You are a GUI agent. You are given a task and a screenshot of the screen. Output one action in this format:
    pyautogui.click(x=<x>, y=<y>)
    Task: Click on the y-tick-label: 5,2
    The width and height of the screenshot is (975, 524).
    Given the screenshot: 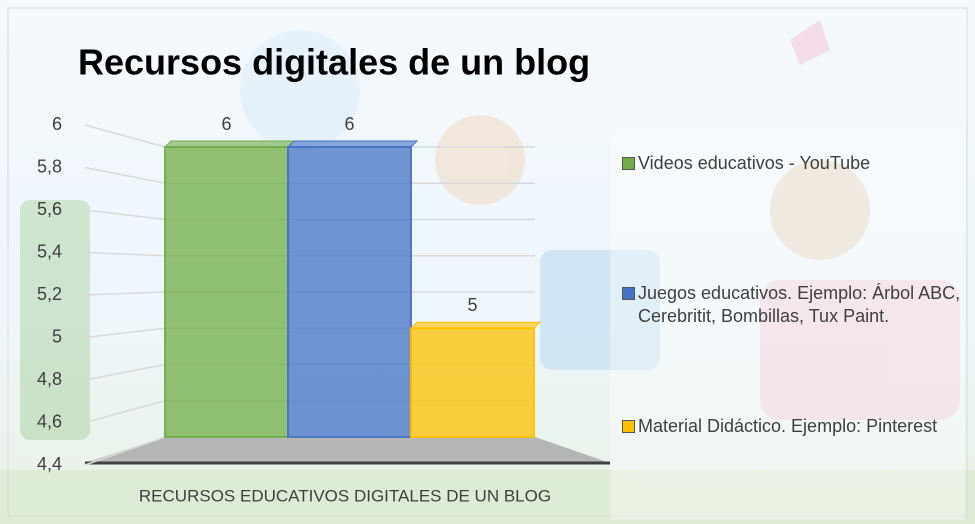 What is the action you would take?
    pyautogui.click(x=49, y=294)
    